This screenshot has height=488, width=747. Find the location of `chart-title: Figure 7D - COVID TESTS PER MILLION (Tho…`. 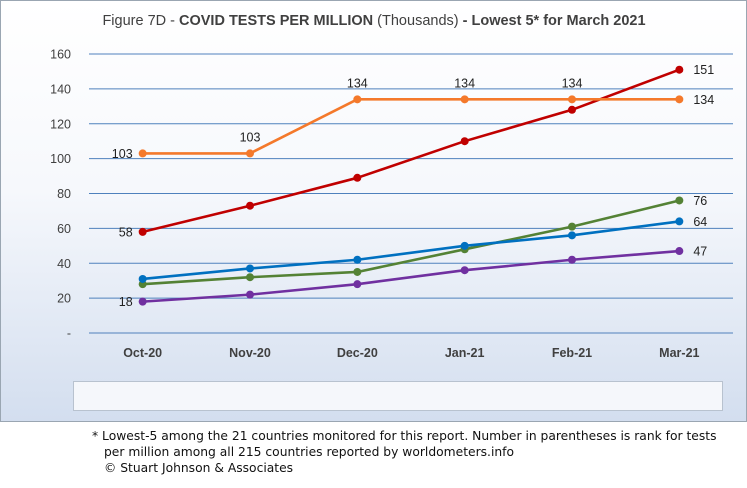

chart-title: Figure 7D - COVID TESTS PER MILLION (Tho… is located at coordinates (373, 21).